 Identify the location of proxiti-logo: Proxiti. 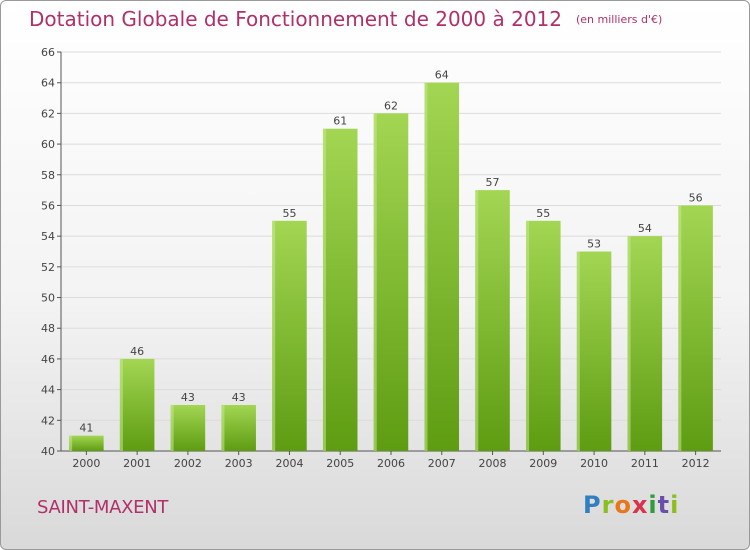
(631, 505).